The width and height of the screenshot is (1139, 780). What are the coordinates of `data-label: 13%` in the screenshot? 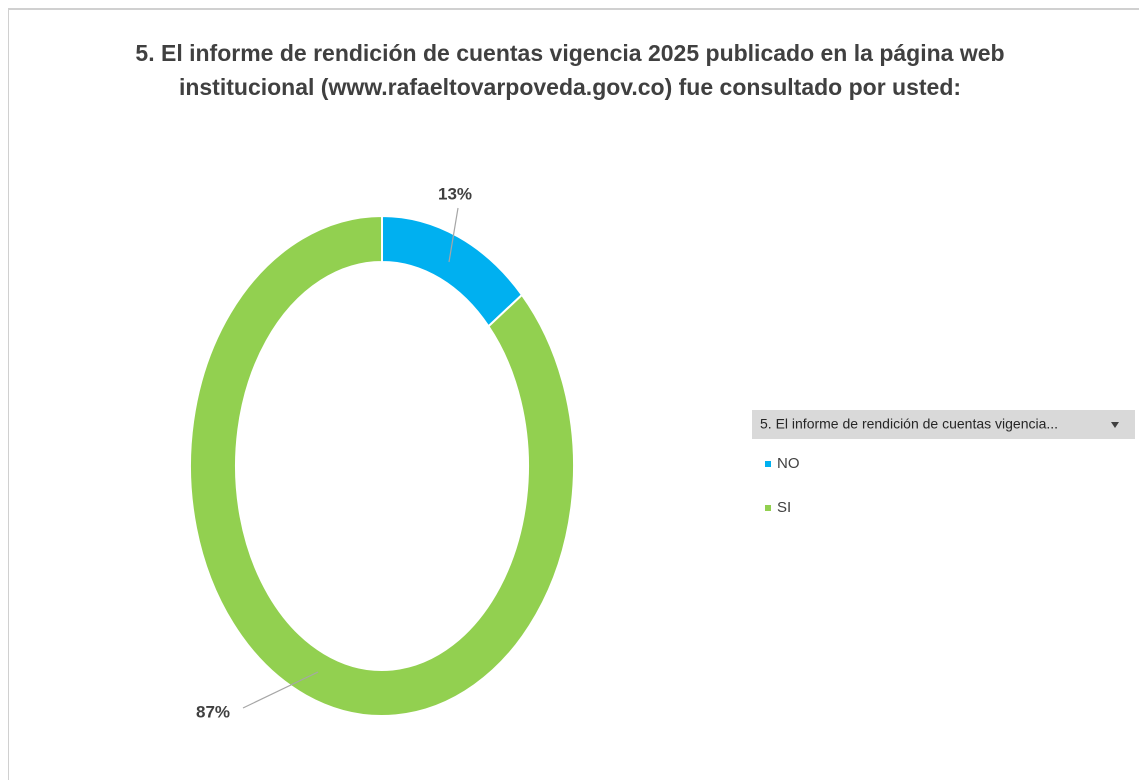 It's located at (455, 193).